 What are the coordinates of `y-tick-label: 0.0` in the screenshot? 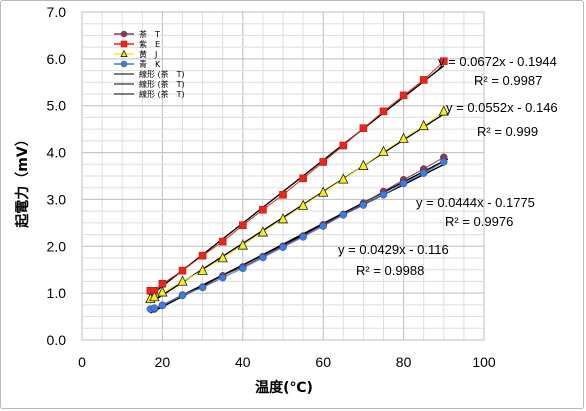 It's located at (57, 340).